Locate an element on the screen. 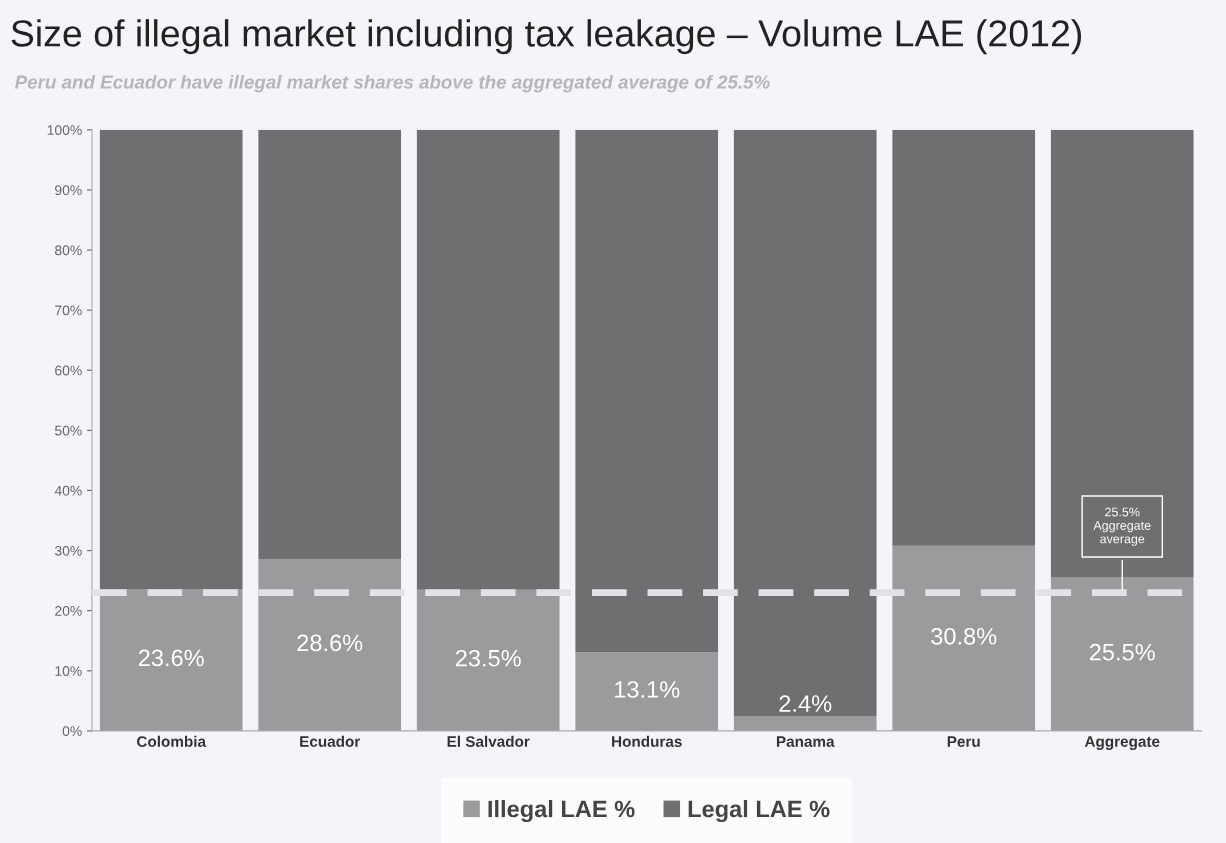 The image size is (1226, 843). y-tick-label: 40% is located at coordinates (68, 490).